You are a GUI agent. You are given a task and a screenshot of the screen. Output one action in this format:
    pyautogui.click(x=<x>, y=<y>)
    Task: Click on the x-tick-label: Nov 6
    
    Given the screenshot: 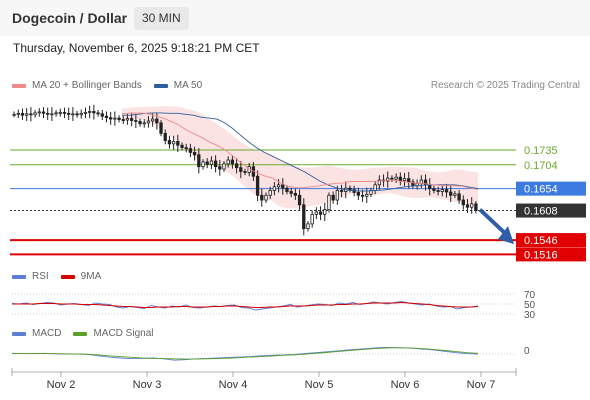 What is the action you would take?
    pyautogui.click(x=405, y=385)
    